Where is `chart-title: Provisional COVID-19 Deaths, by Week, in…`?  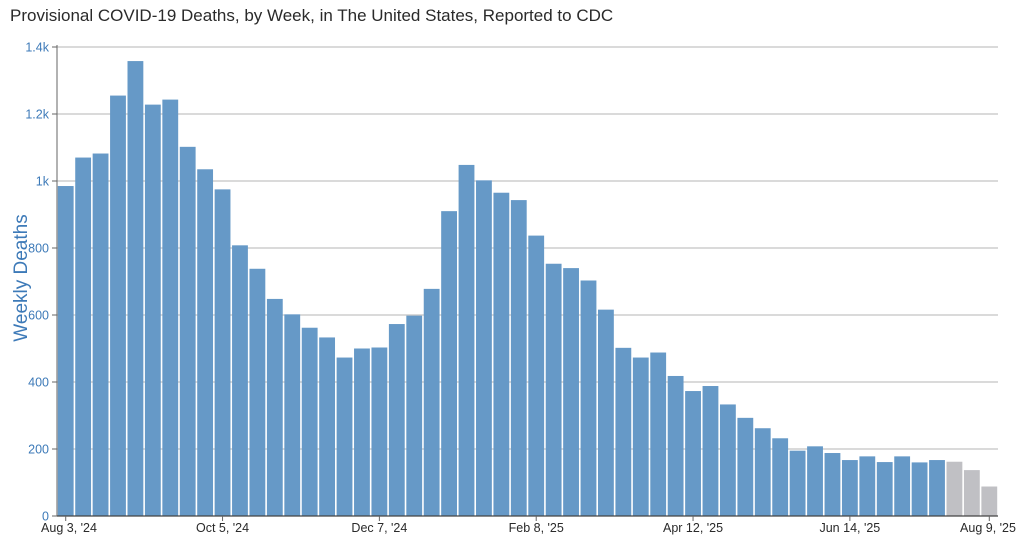
chart-title: Provisional COVID-19 Deaths, by Week, in… is located at coordinates (312, 15).